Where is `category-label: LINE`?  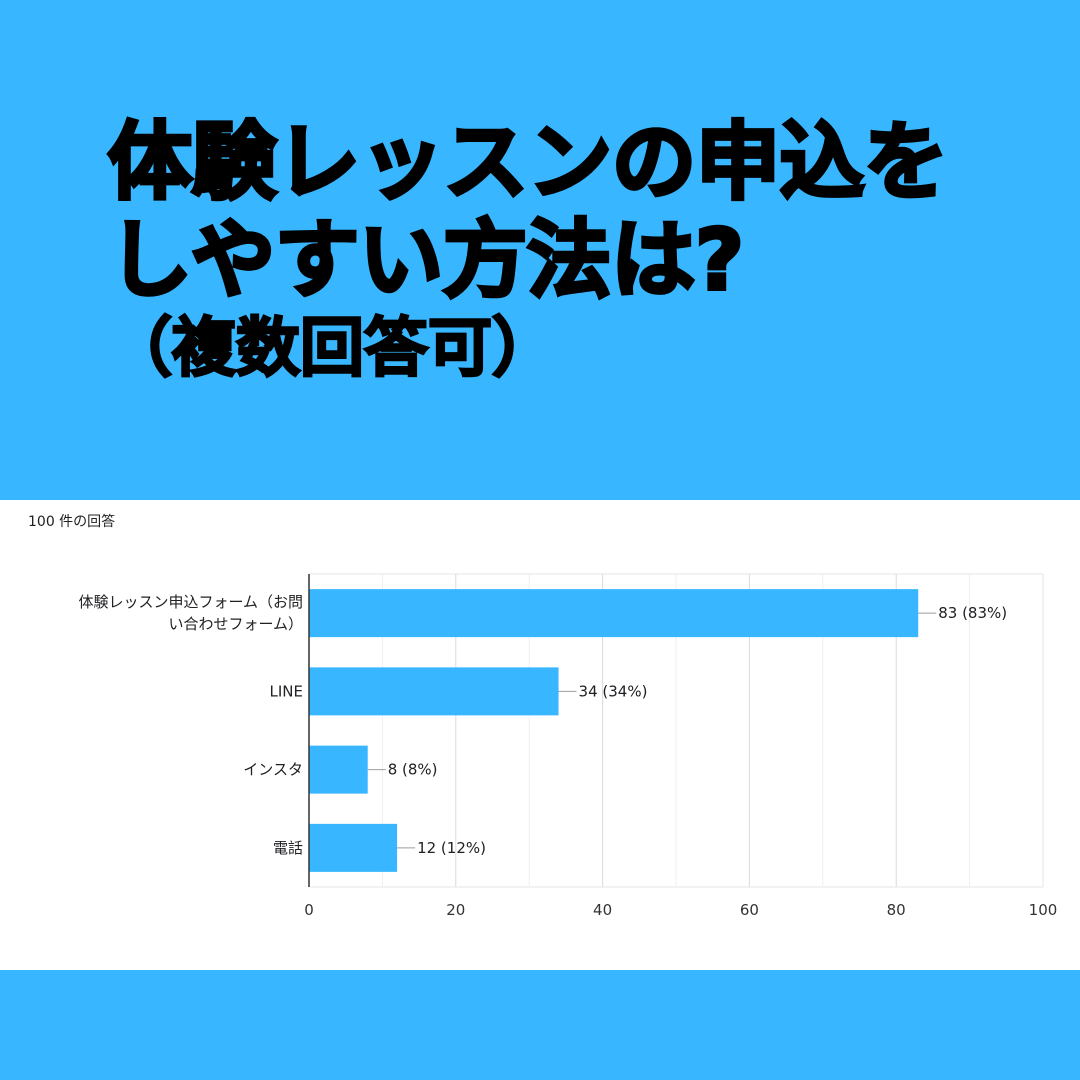
category-label: LINE is located at coordinates (286, 691).